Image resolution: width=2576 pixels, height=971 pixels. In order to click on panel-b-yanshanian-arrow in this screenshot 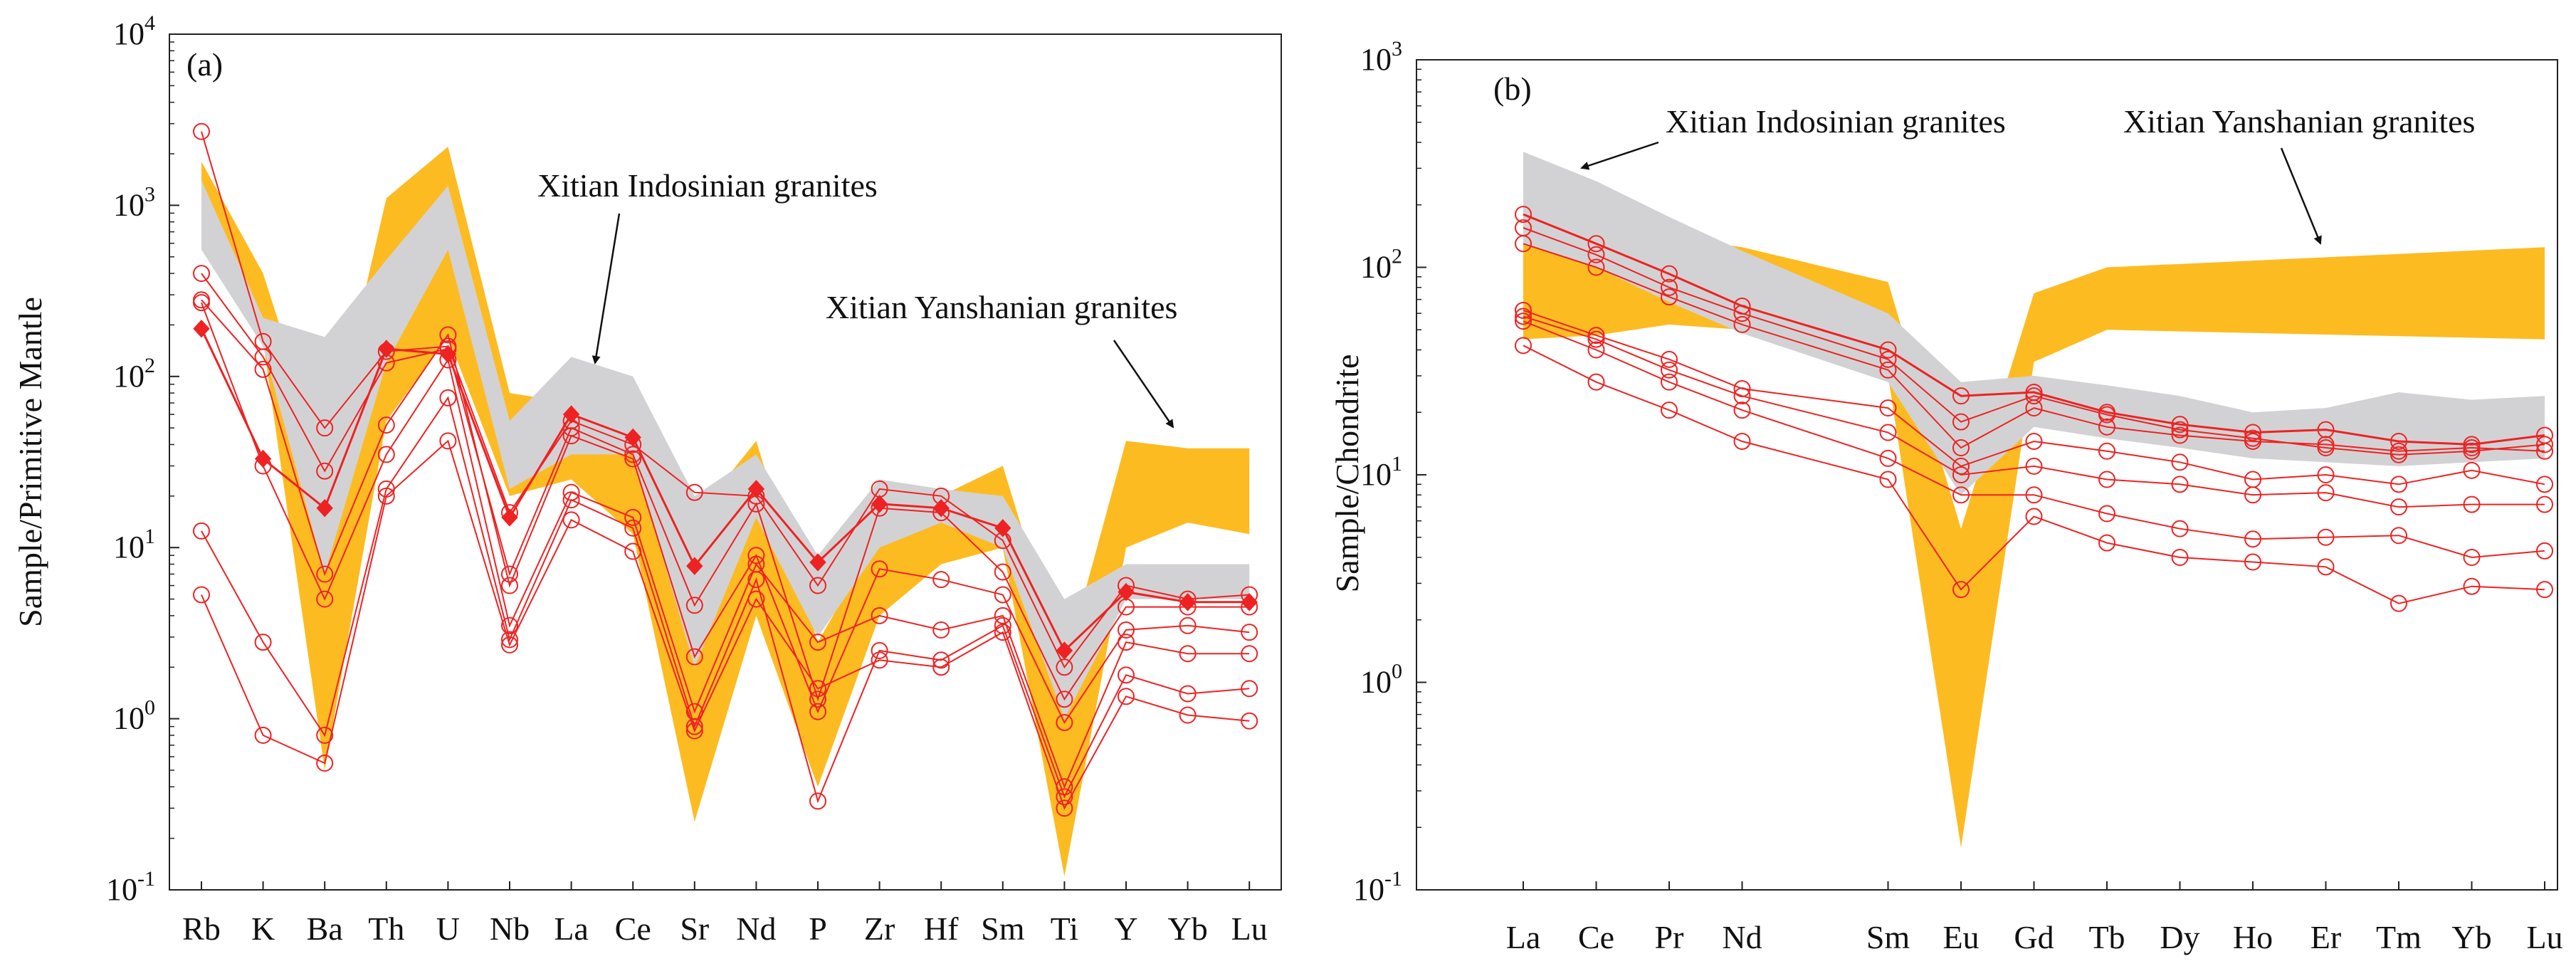, I will do `click(2301, 196)`.